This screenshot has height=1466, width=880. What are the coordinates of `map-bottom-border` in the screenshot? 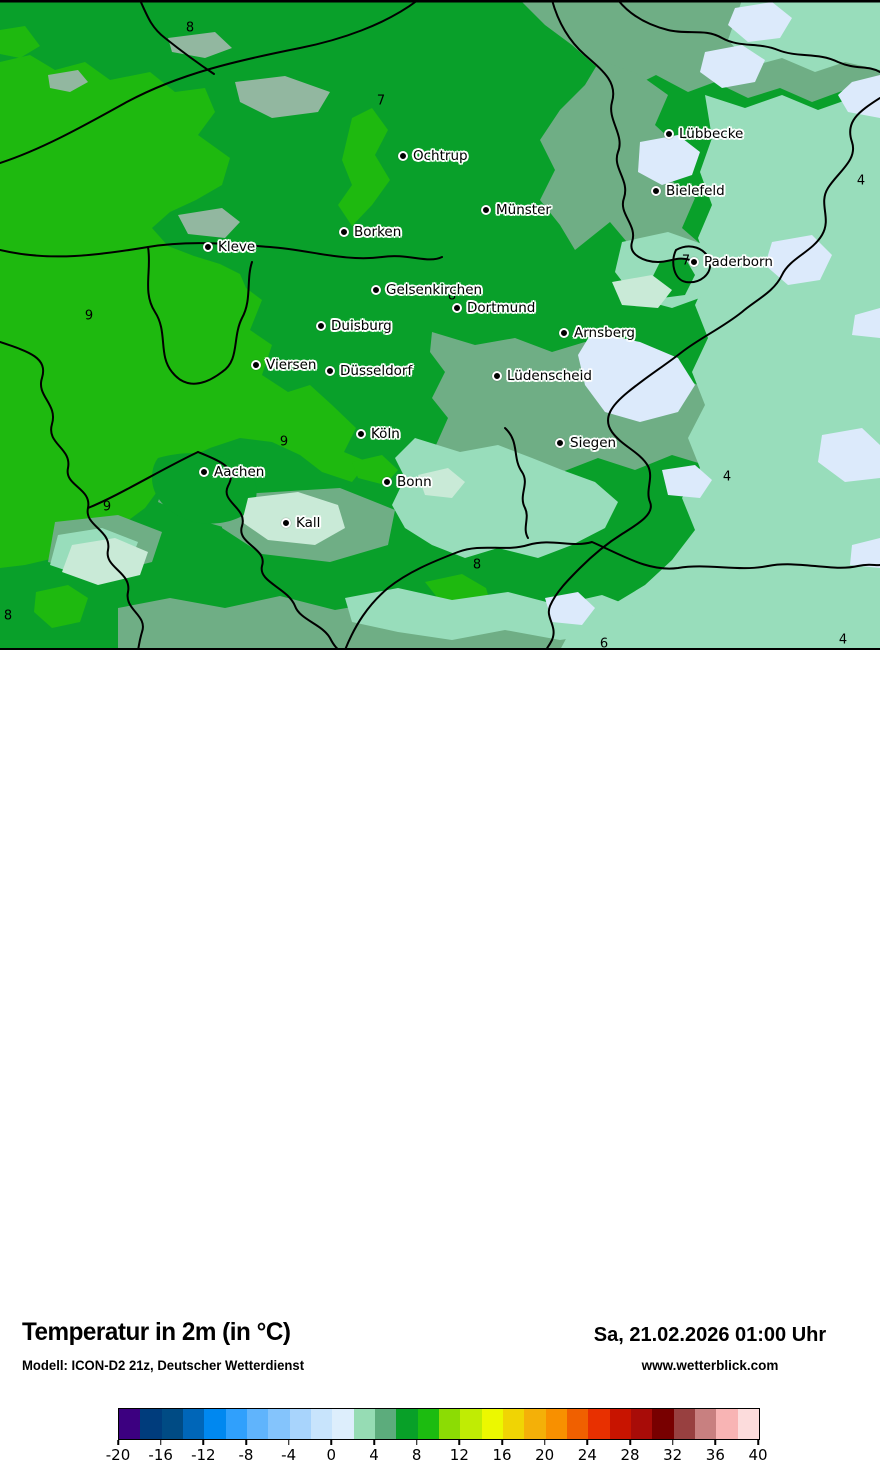 It's located at (440, 649).